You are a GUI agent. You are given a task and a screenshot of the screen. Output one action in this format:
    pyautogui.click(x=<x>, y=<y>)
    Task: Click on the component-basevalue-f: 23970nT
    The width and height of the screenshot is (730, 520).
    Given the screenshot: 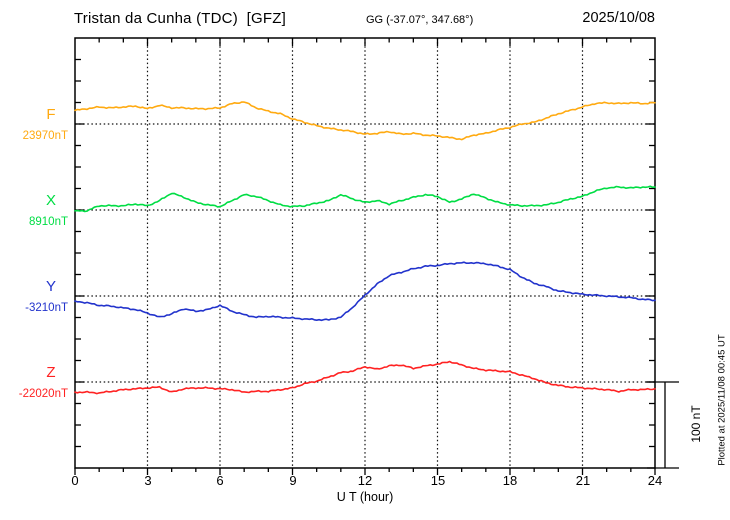 What is the action you would take?
    pyautogui.click(x=45, y=136)
    